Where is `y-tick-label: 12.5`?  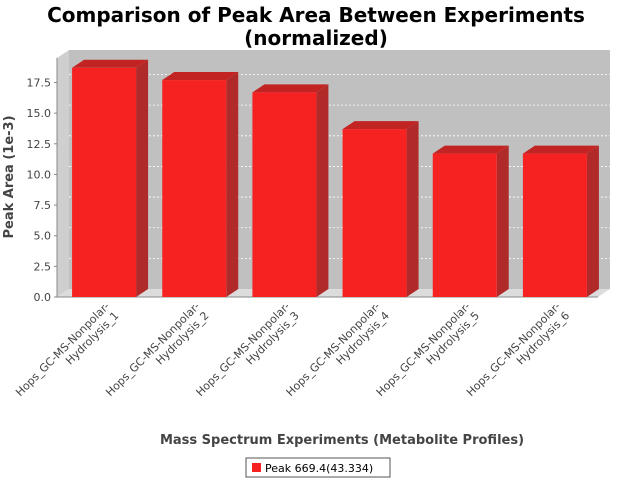
y-tick-label: 12.5 is located at coordinates (39, 144).